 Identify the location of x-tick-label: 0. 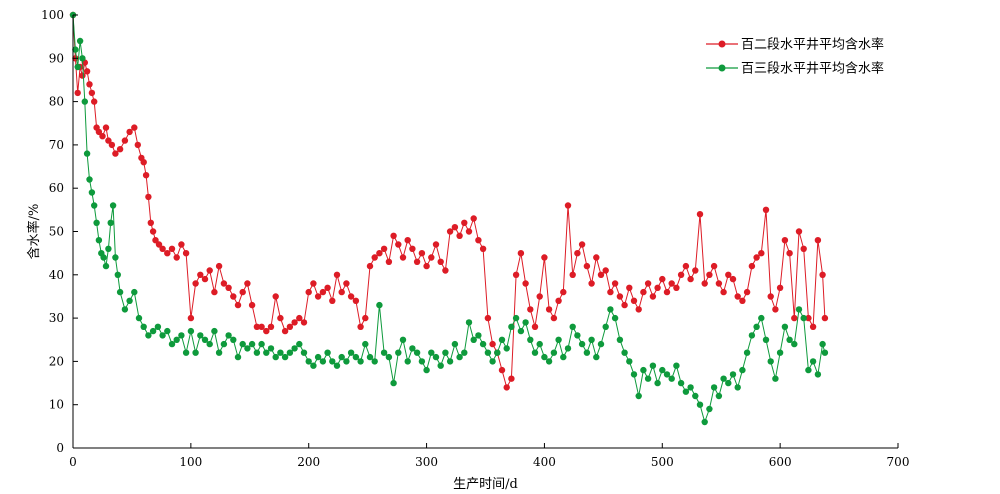
(73, 462).